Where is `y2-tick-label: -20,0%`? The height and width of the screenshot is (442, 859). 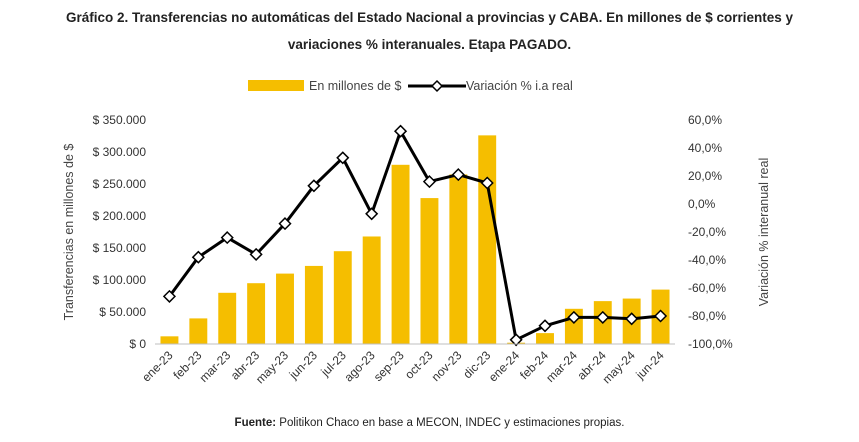
y2-tick-label: -20,0% is located at coordinates (707, 232).